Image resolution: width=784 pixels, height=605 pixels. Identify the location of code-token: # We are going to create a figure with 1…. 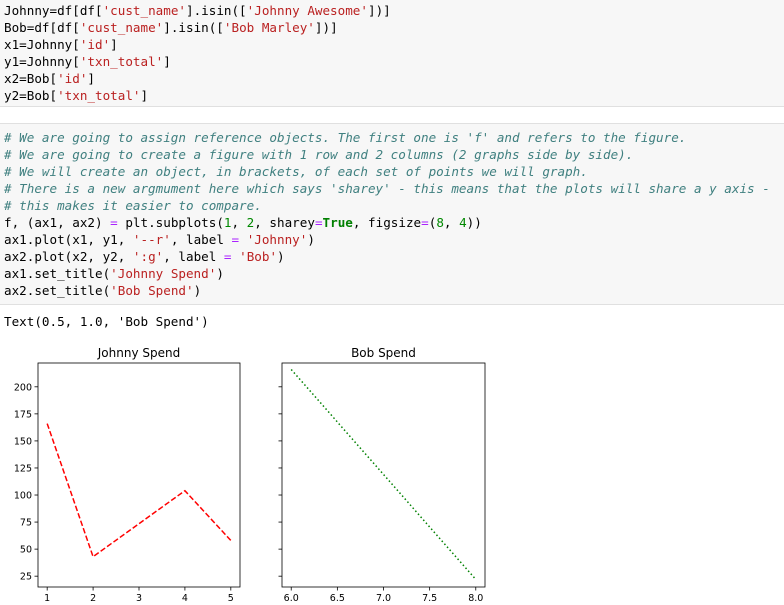
(319, 154).